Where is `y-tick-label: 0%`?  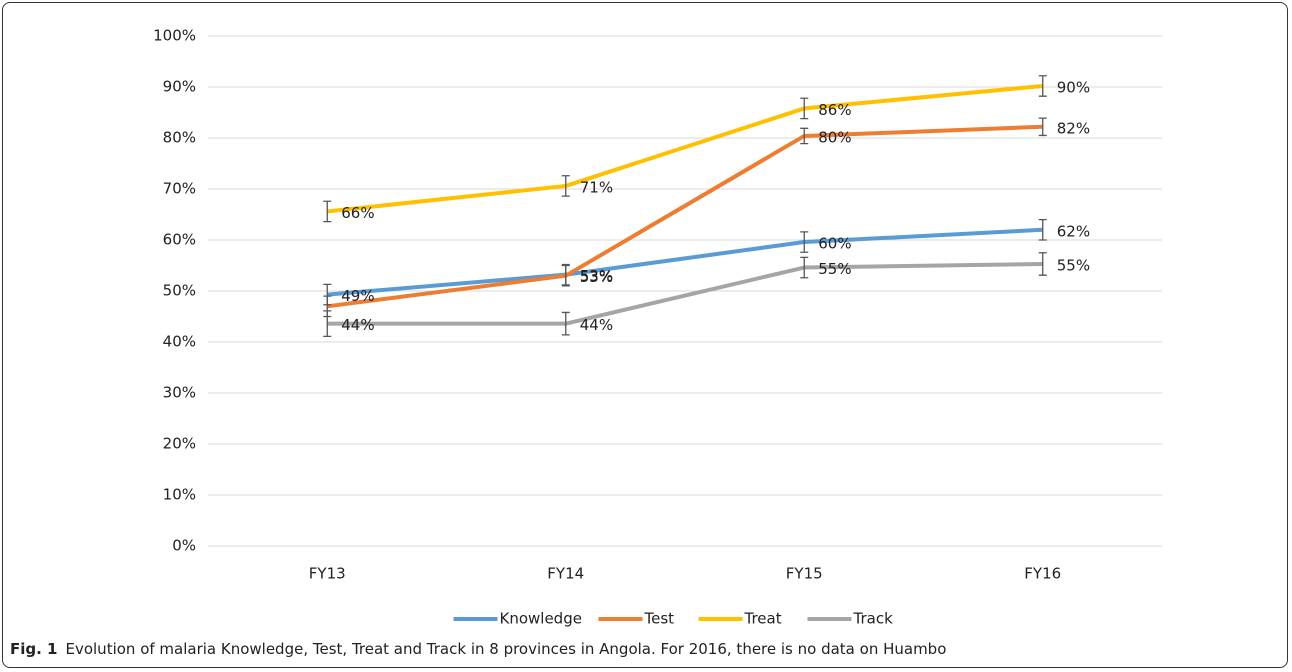
y-tick-label: 0% is located at coordinates (184, 546).